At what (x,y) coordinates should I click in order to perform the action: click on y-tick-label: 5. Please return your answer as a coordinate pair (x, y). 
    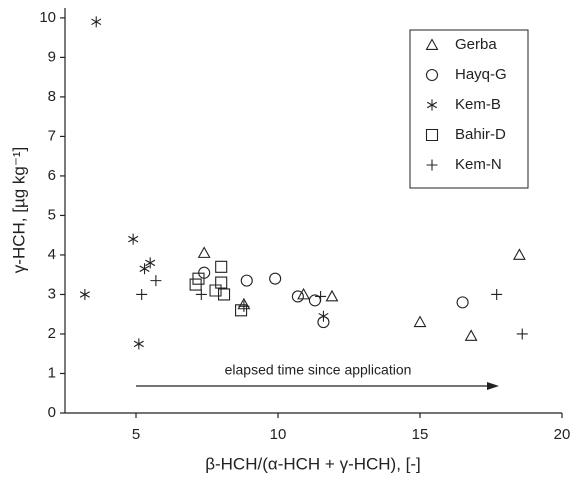
    Looking at the image, I should click on (52, 214).